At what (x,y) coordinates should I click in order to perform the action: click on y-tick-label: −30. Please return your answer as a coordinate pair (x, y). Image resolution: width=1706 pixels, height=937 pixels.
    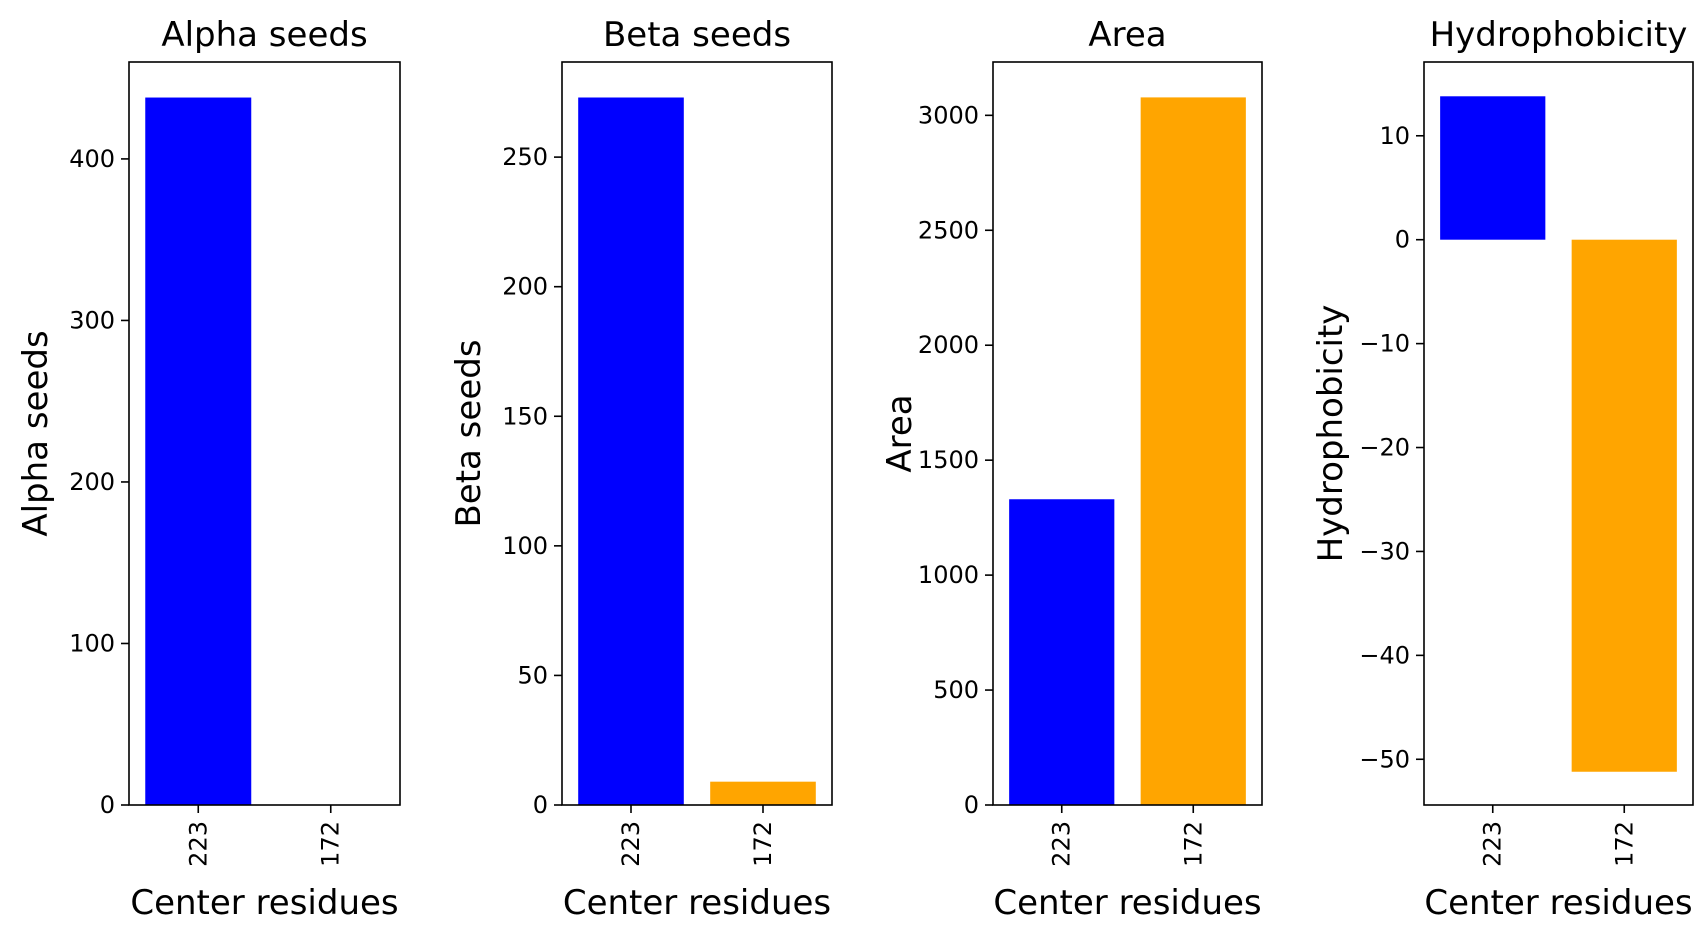
    Looking at the image, I should click on (1384, 551).